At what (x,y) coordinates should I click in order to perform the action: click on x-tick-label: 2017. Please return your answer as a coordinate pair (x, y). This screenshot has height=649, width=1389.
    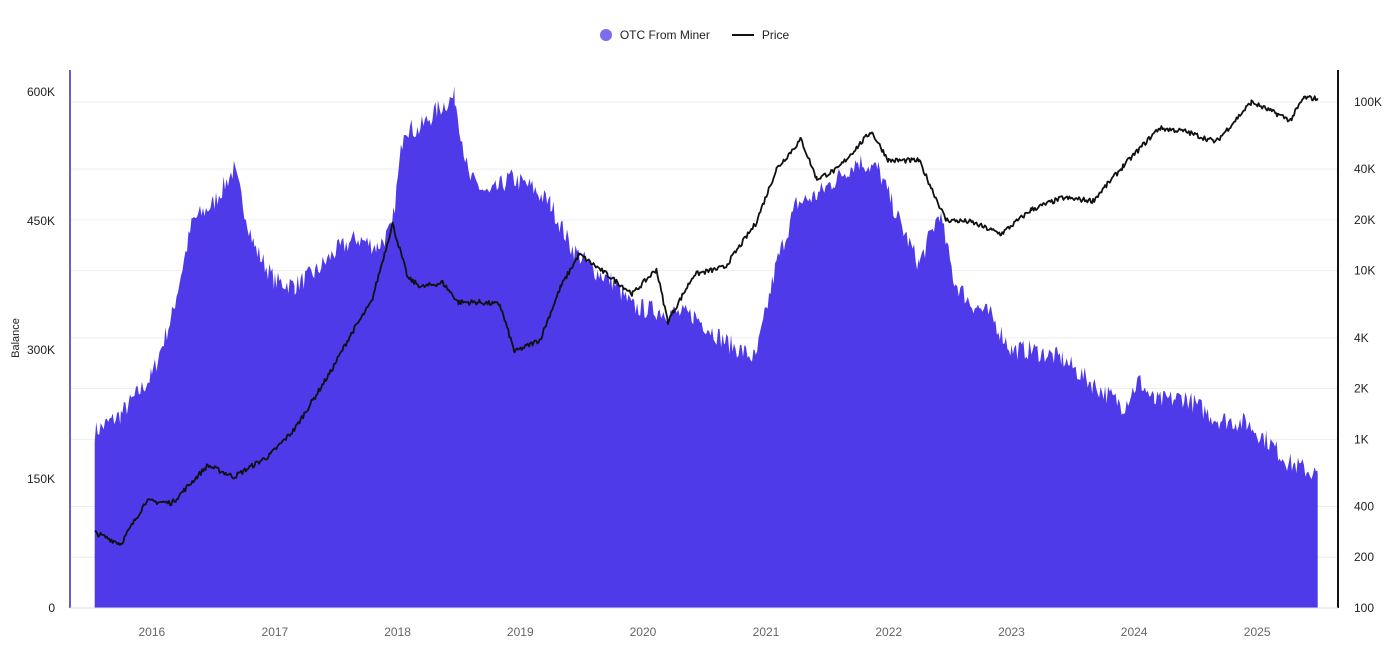
    Looking at the image, I should click on (275, 632).